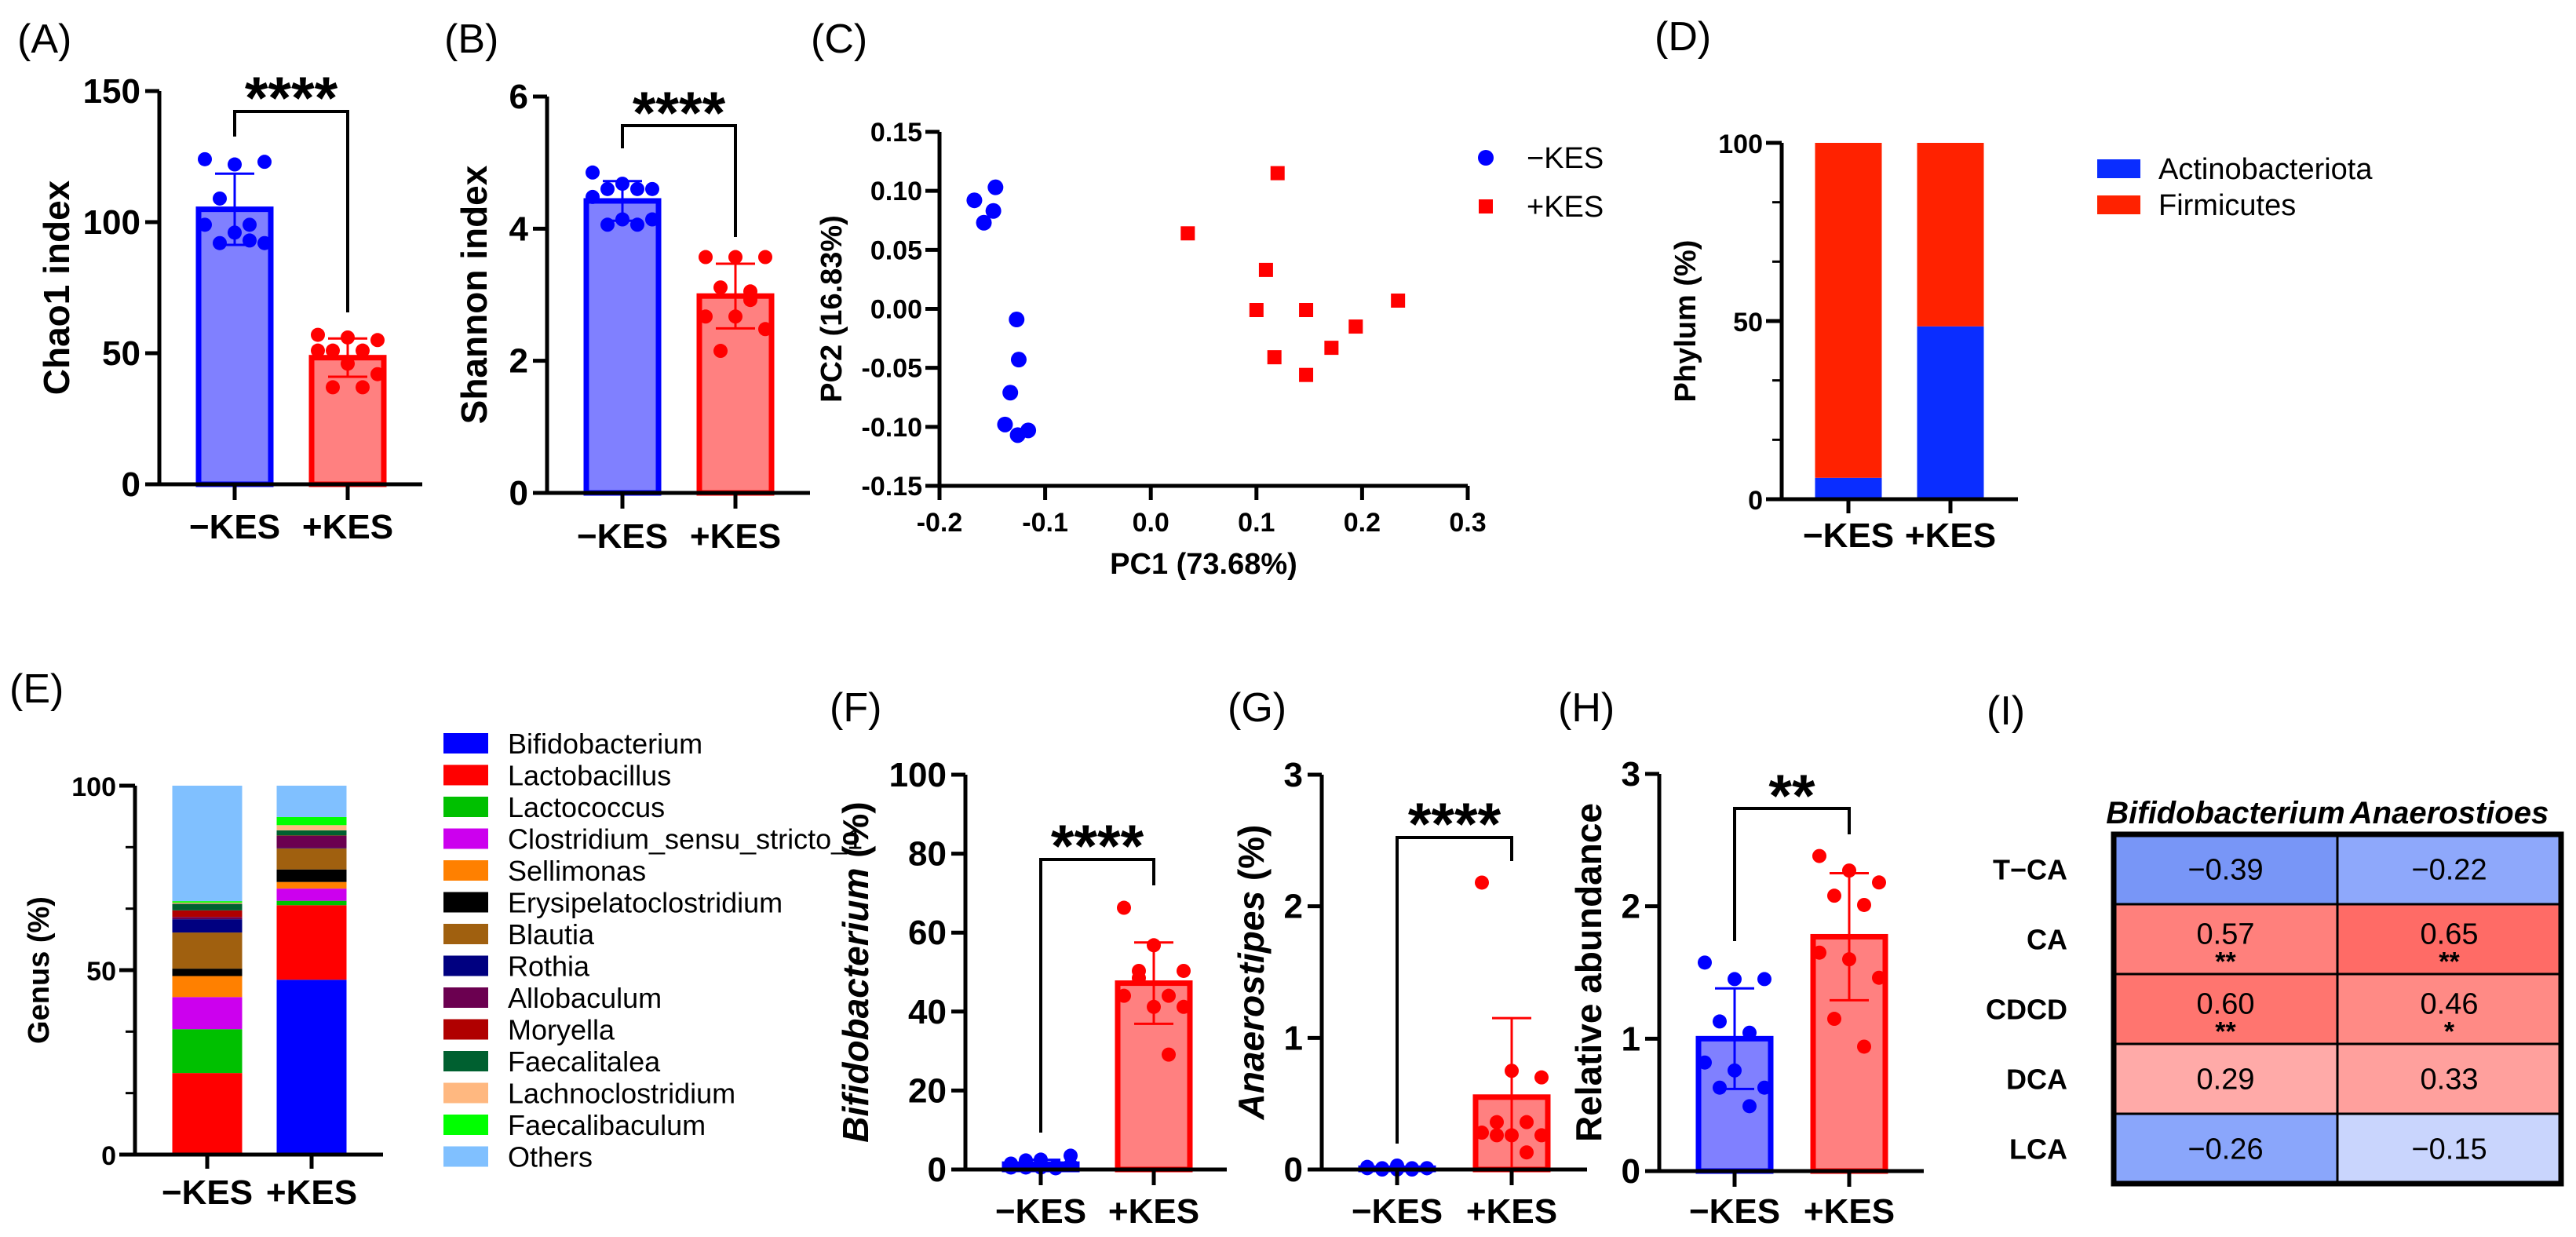  What do you see at coordinates (1950, 412) in the screenshot?
I see `stacked-segment-actinobacteriota` at bounding box center [1950, 412].